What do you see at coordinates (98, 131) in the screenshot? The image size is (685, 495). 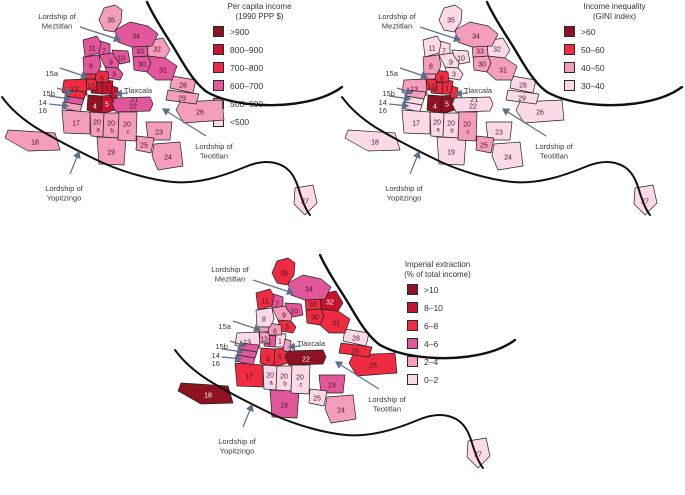 I see `region-number-20a-letter: a` at bounding box center [98, 131].